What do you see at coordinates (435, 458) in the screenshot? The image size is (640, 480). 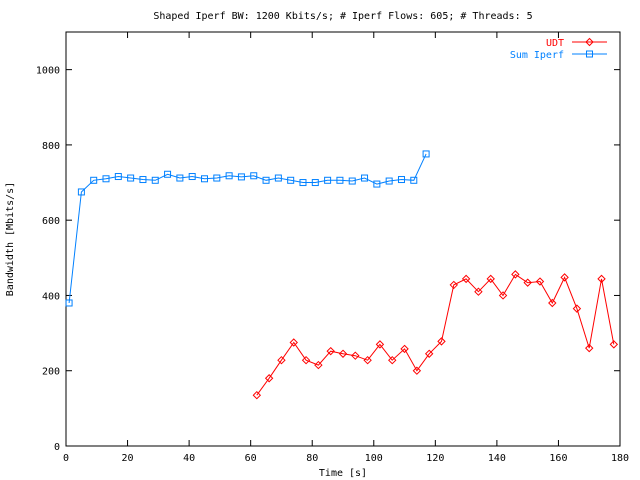 I see `x-tick-label: 120` at bounding box center [435, 458].